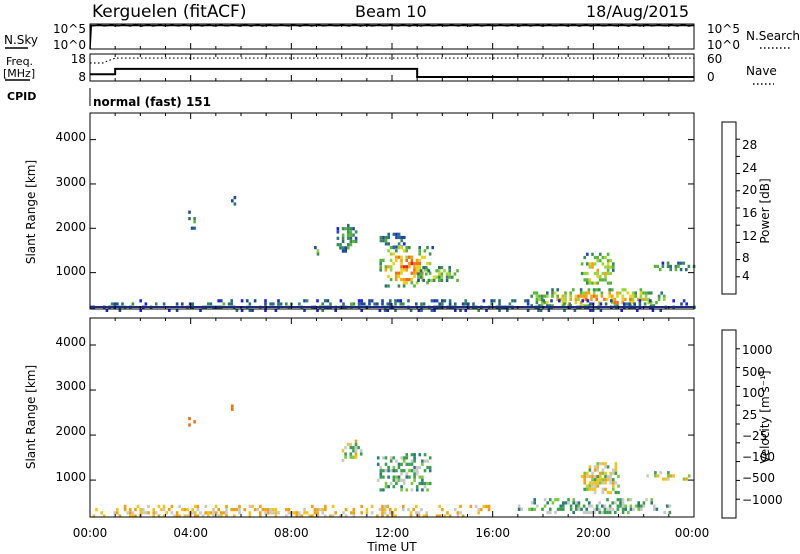 The image size is (800, 554). Describe the element at coordinates (749, 210) in the screenshot. I see `power-colorbar-ticks: 28 24 20 16 12 8 4` at that location.